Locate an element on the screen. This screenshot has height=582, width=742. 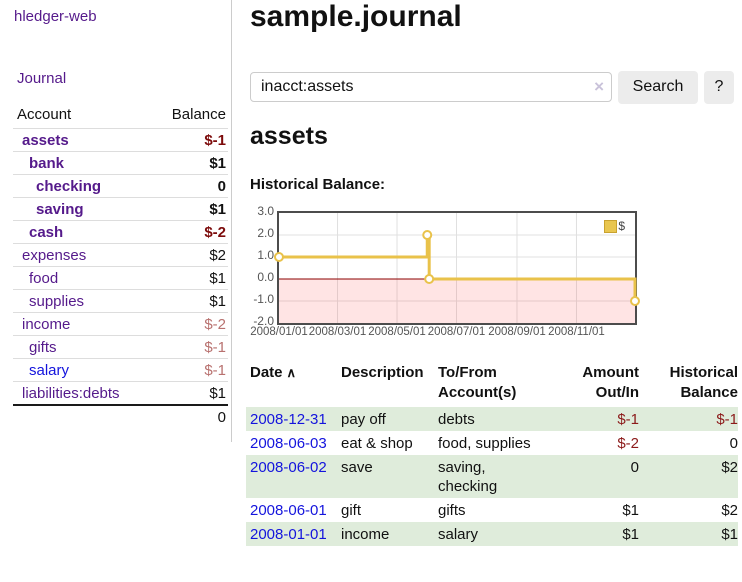
account-link-checking: checking is located at coordinates (69, 186).